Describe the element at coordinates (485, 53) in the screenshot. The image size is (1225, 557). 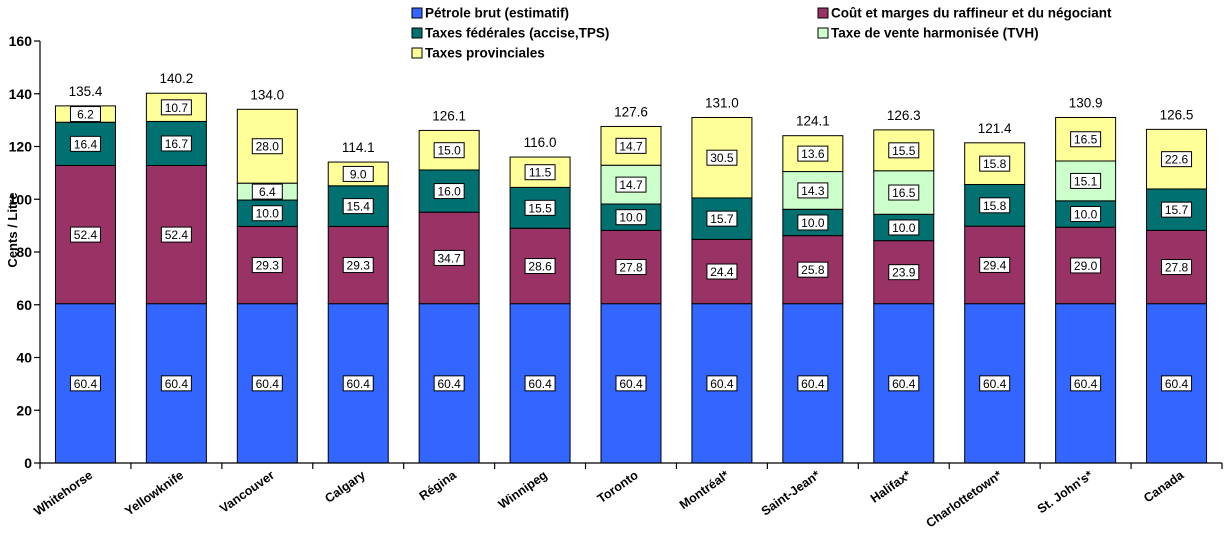
I see `legend-label: Taxes provinciales` at that location.